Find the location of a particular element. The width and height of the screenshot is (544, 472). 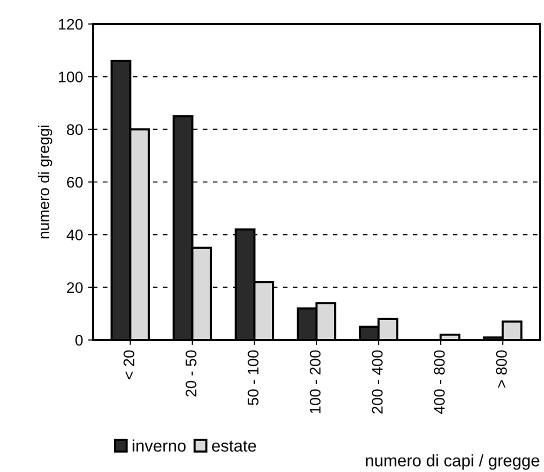

x-tick-label: 20 - 50 is located at coordinates (191, 373).